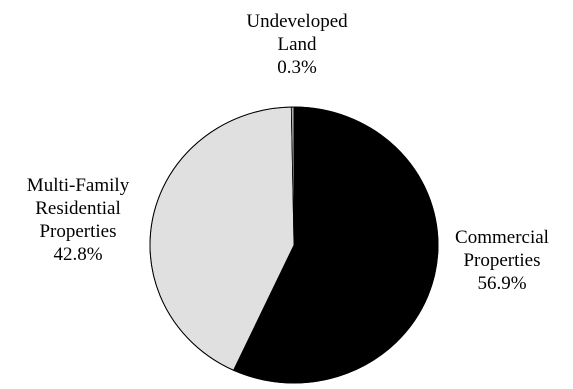  Describe the element at coordinates (78, 185) in the screenshot. I see `slice-label-line: Multi-Family` at that location.